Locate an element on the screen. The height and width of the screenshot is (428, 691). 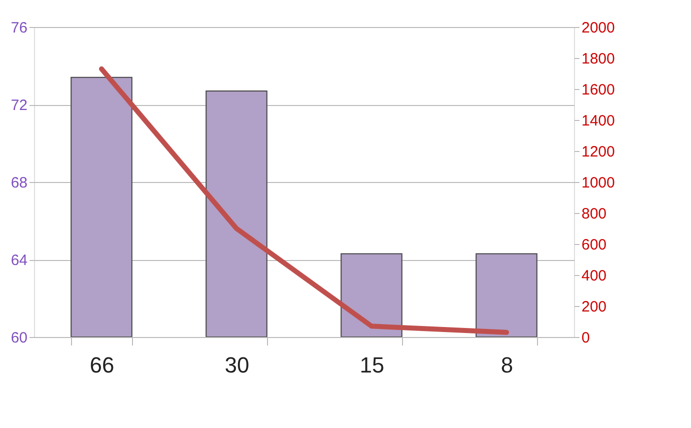
y2-tick-label: 2000 is located at coordinates (598, 28).